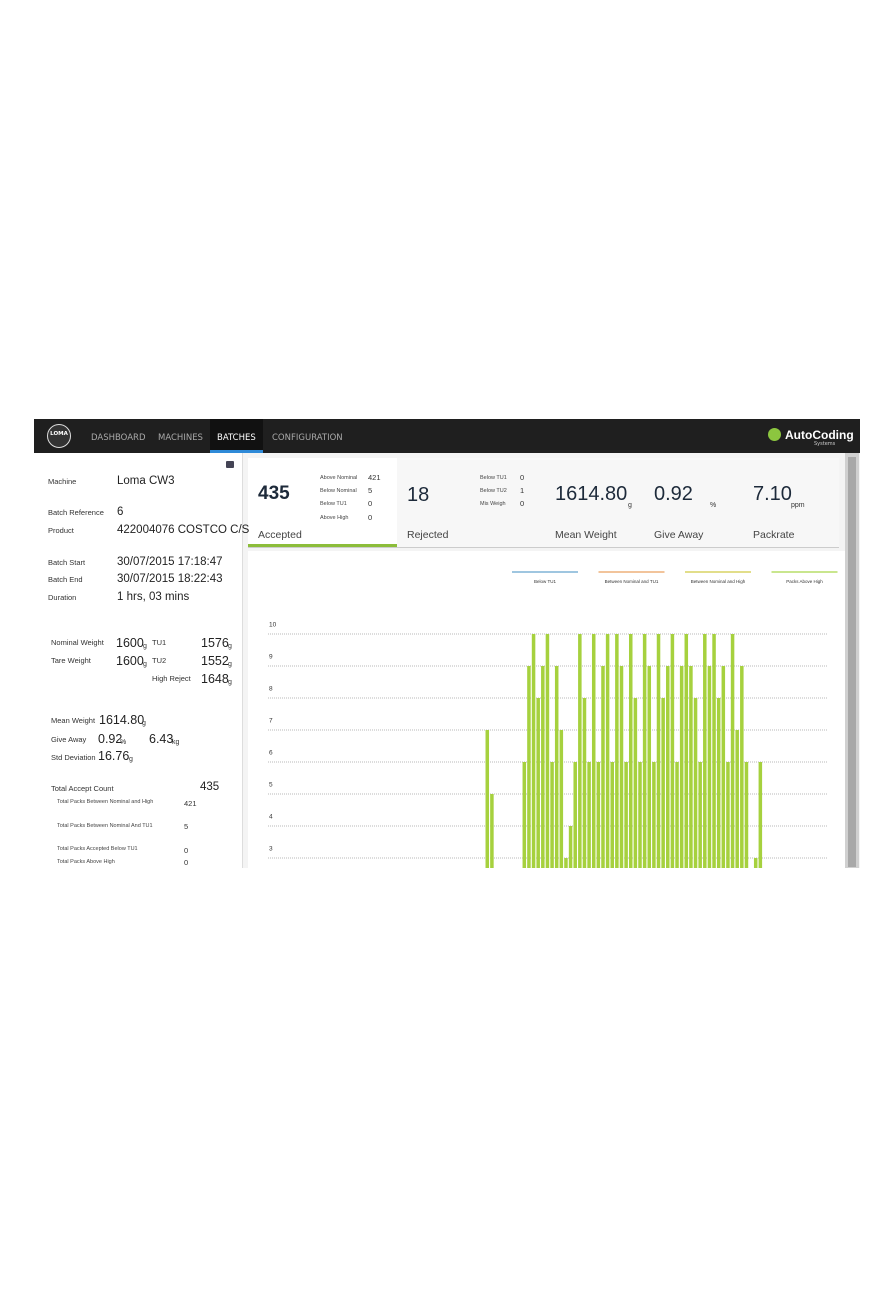 This screenshot has height=1300, width=892. I want to click on summary-unit: kg, so click(176, 742).